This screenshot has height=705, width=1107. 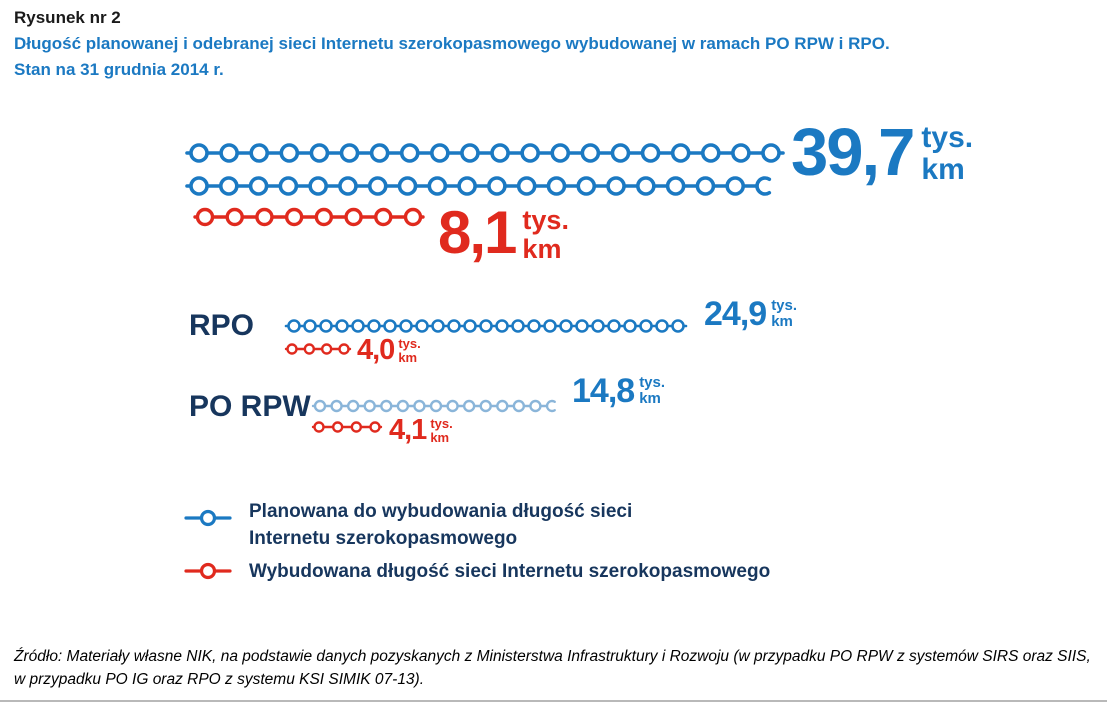 I want to click on value-total-planned: 39,7 tys. km, so click(x=882, y=152).